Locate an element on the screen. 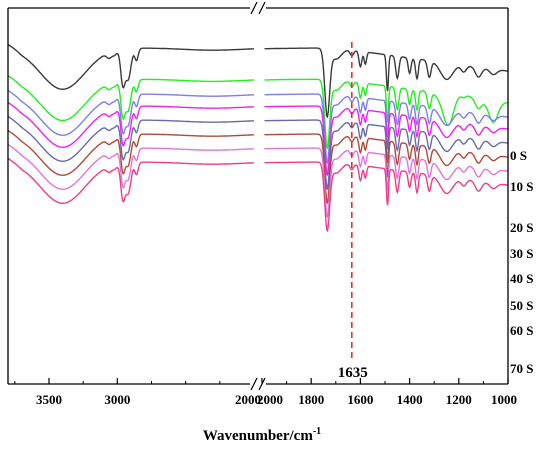 Image resolution: width=550 pixels, height=450 pixels. x-tick-label-1800: 1800 is located at coordinates (311, 399).